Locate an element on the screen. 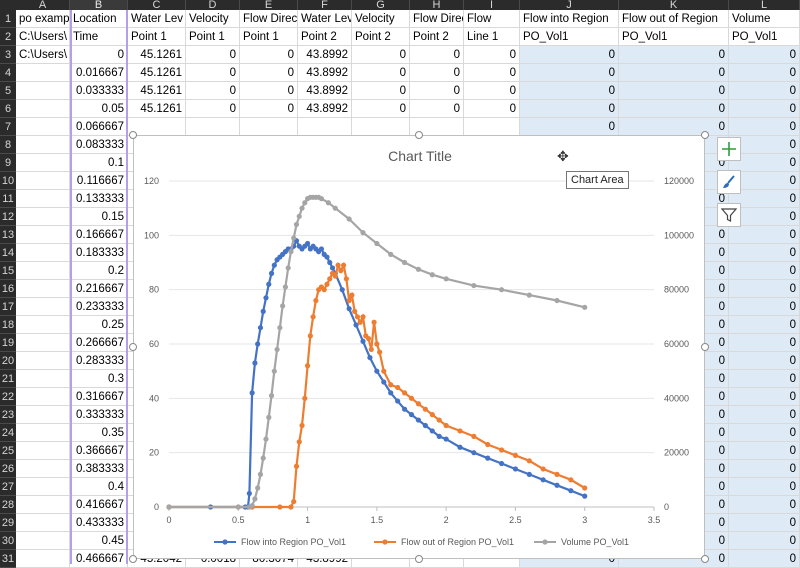  column-header-b: B is located at coordinates (99, 5).